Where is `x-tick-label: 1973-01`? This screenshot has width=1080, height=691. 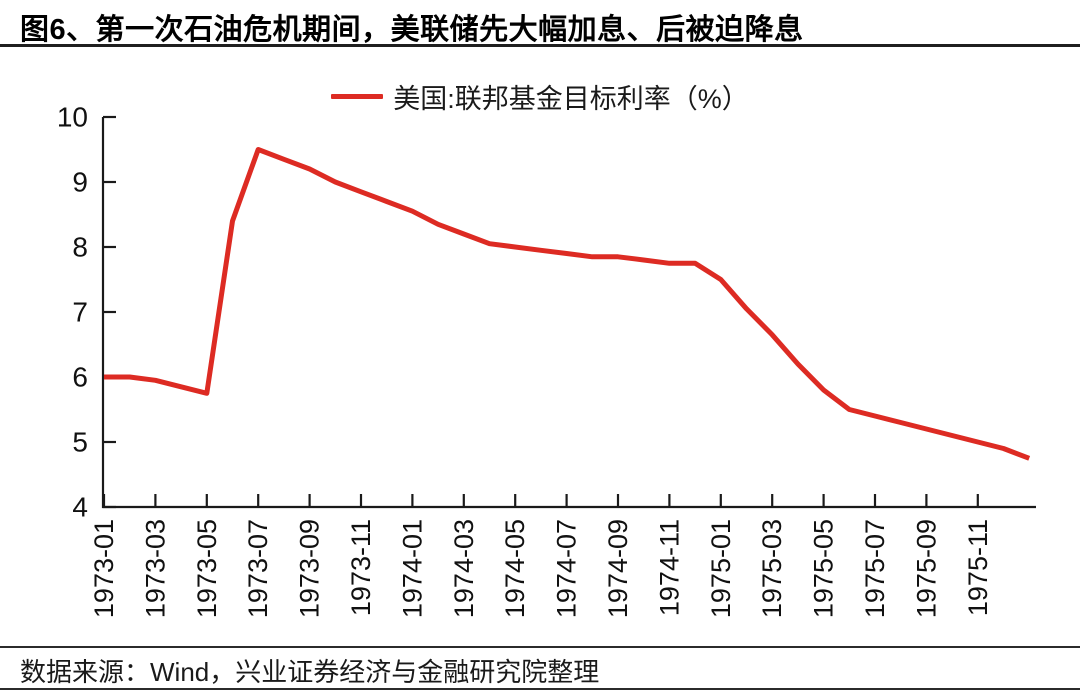
x-tick-label: 1973-01 is located at coordinates (104, 568).